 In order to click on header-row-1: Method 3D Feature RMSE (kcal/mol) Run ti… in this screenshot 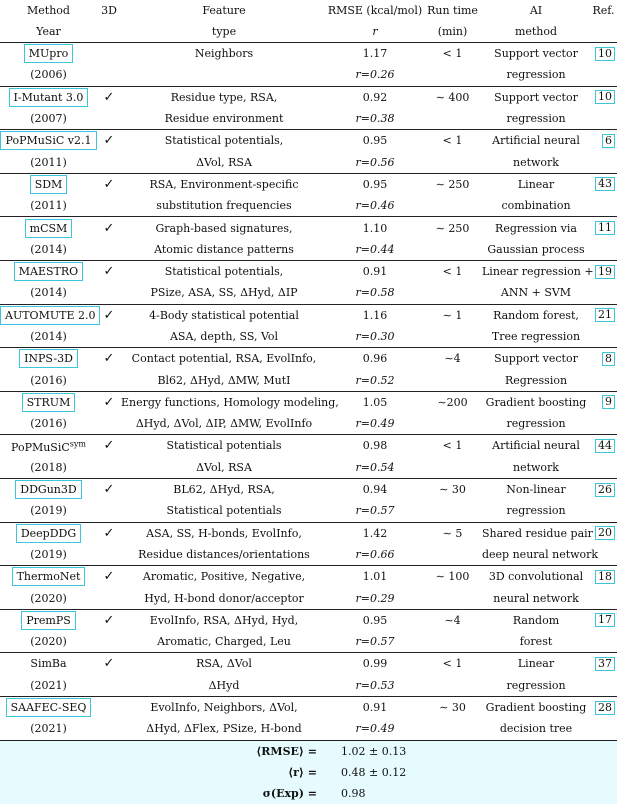, I will do `click(308, 10)`.